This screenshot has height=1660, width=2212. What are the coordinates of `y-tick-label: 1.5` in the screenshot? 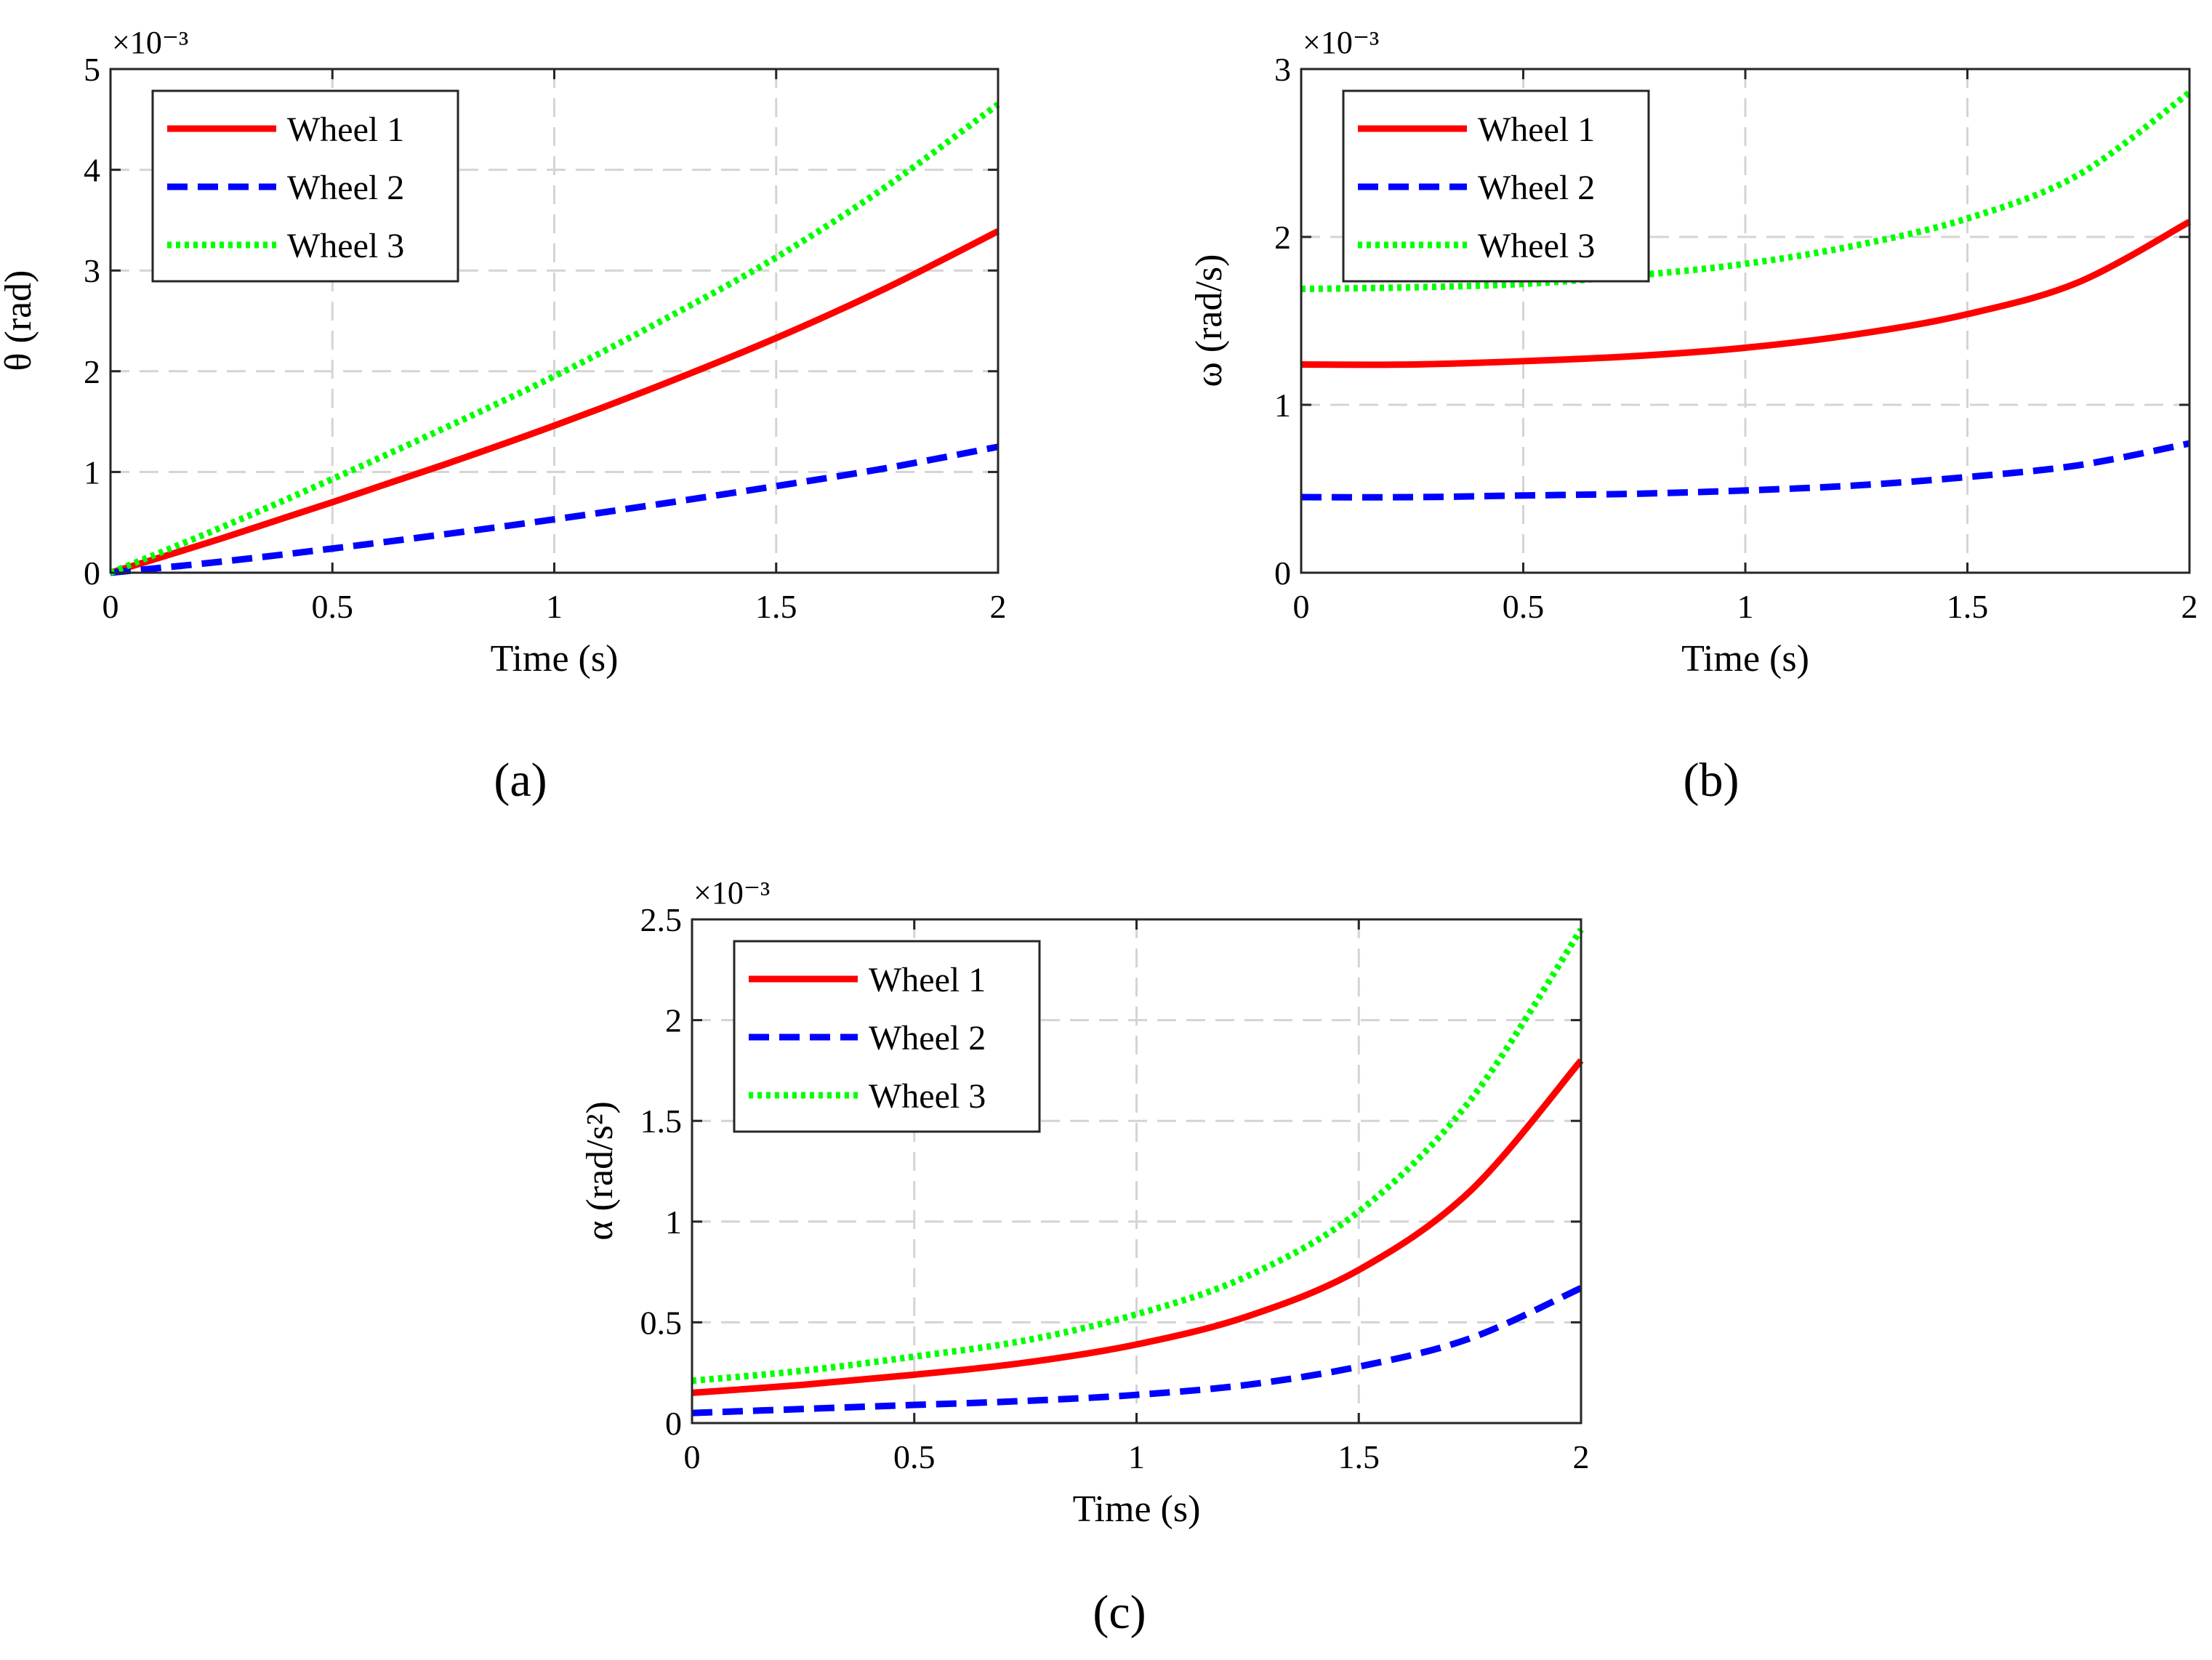 It's located at (661, 1122).